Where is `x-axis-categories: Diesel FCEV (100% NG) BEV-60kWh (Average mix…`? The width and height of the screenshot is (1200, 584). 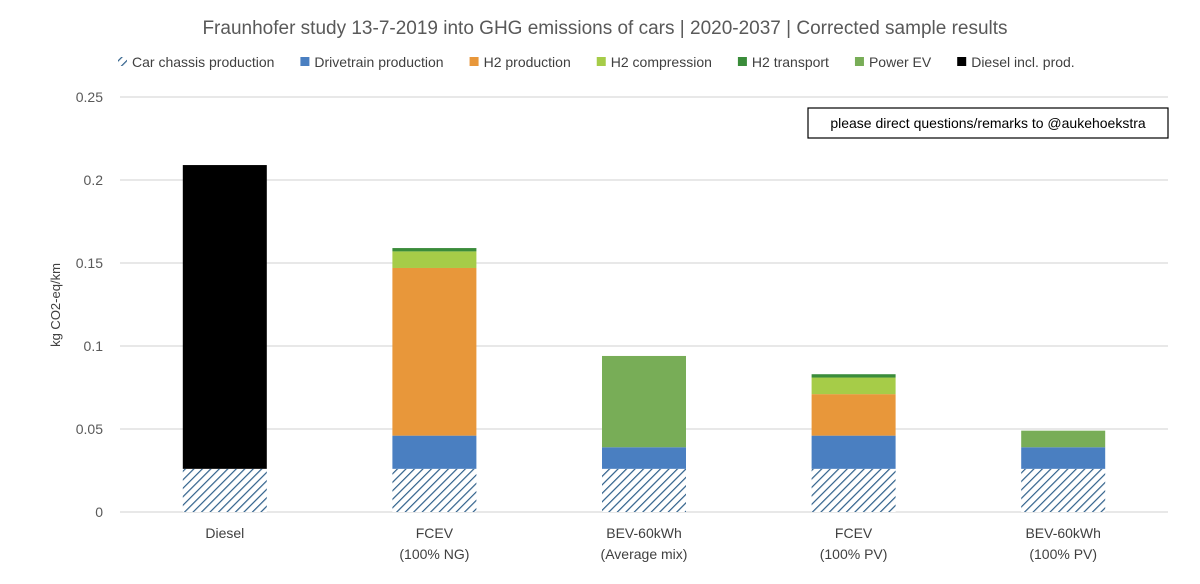 x-axis-categories: Diesel FCEV (100% NG) BEV-60kWh (Average mix… is located at coordinates (653, 543).